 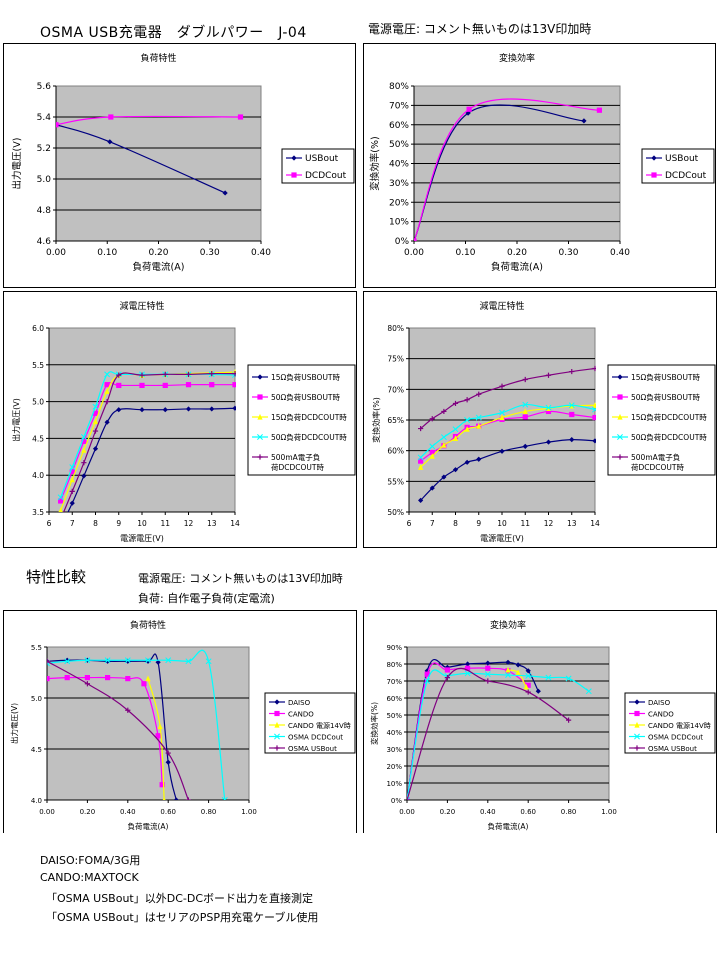 What do you see at coordinates (657, 467) in the screenshot?
I see `legend-label: 荷DCDCOUT時` at bounding box center [657, 467].